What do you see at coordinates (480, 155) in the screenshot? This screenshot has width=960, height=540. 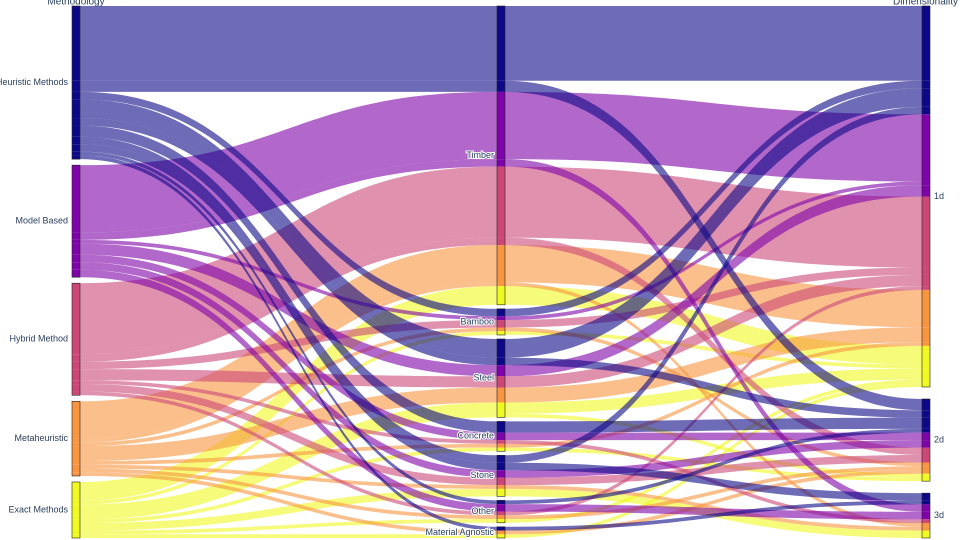 I see `category-label: Timber` at bounding box center [480, 155].